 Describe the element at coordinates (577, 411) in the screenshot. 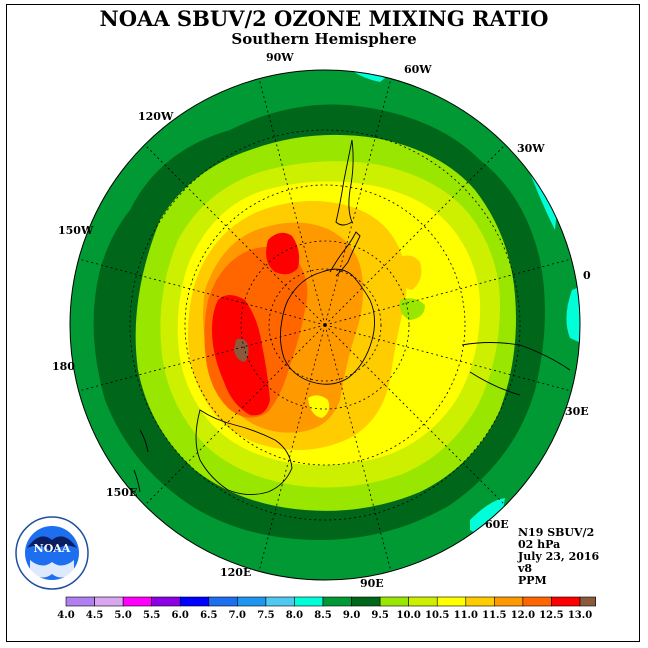

I see `lon-label-30e: 30E` at that location.